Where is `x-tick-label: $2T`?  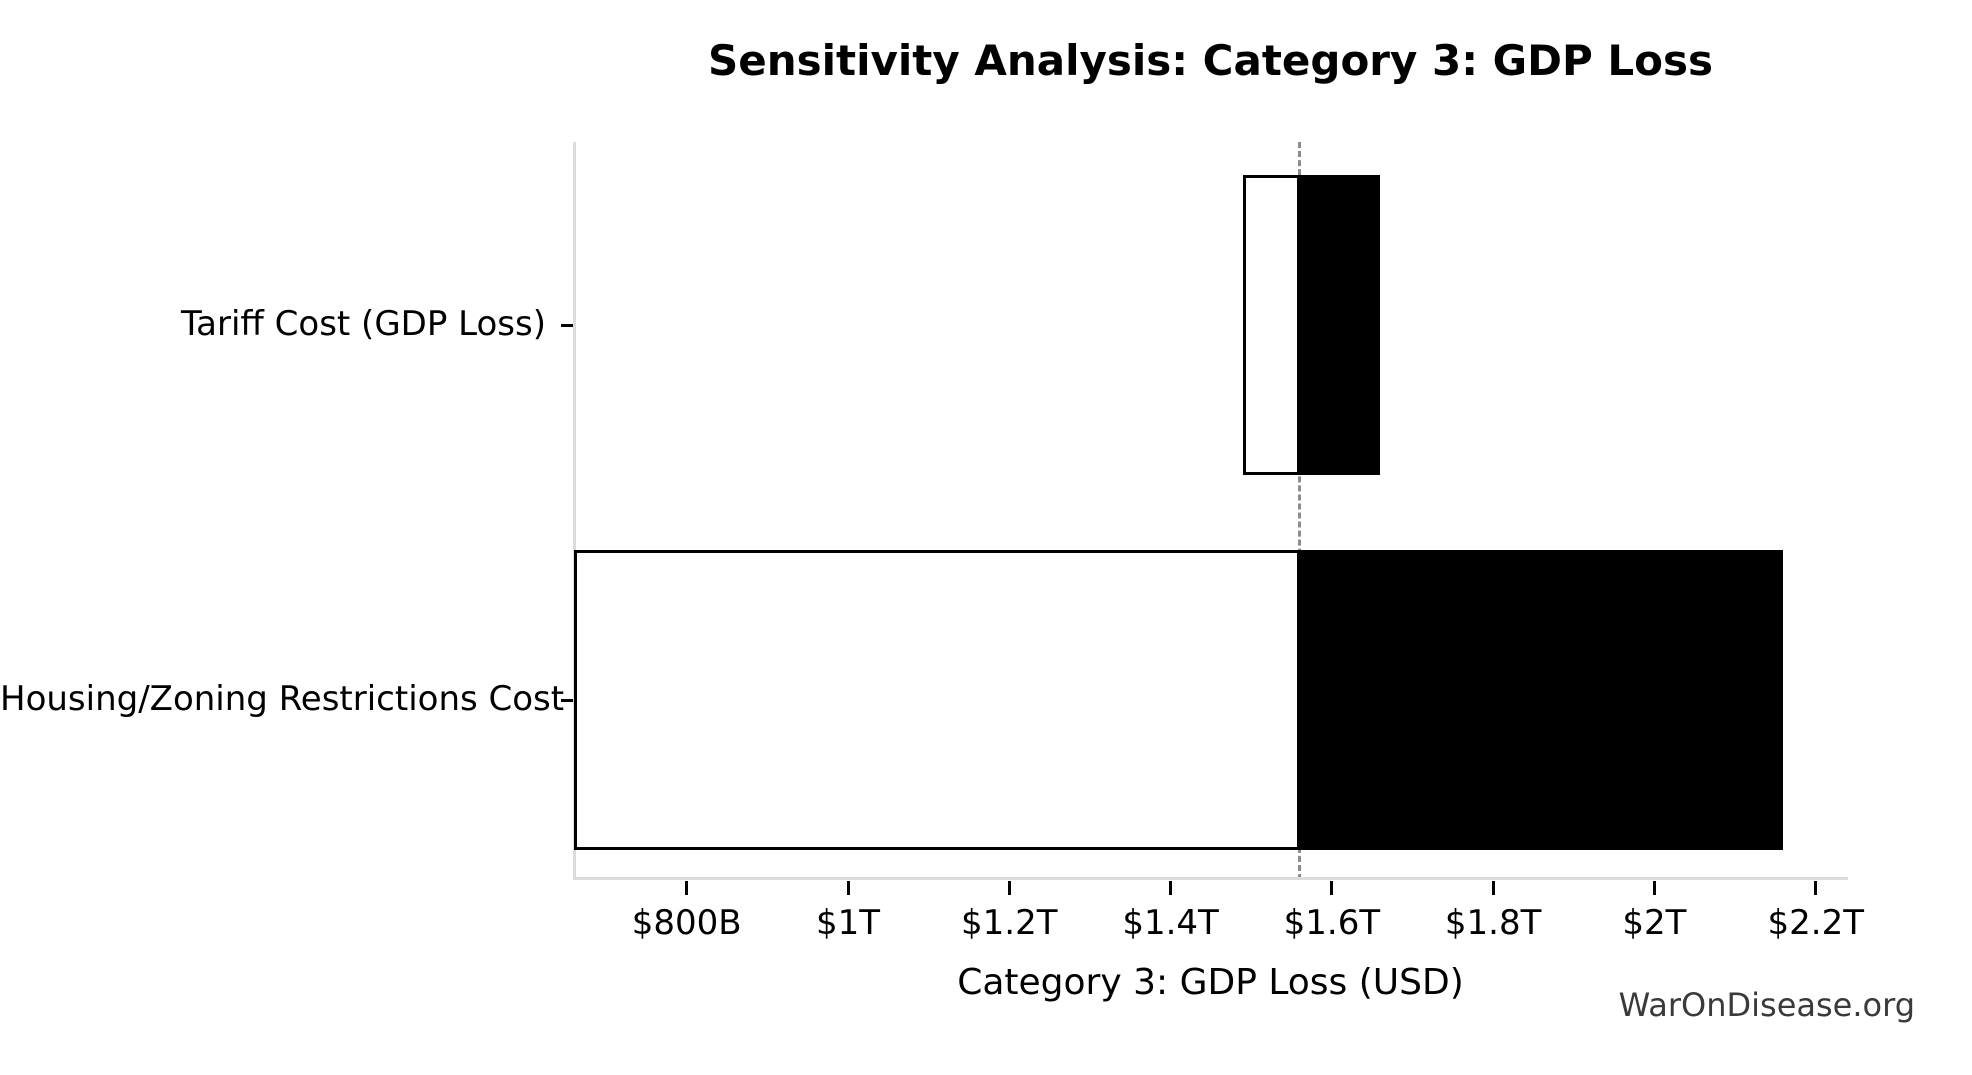
x-tick-label: $2T is located at coordinates (1654, 923).